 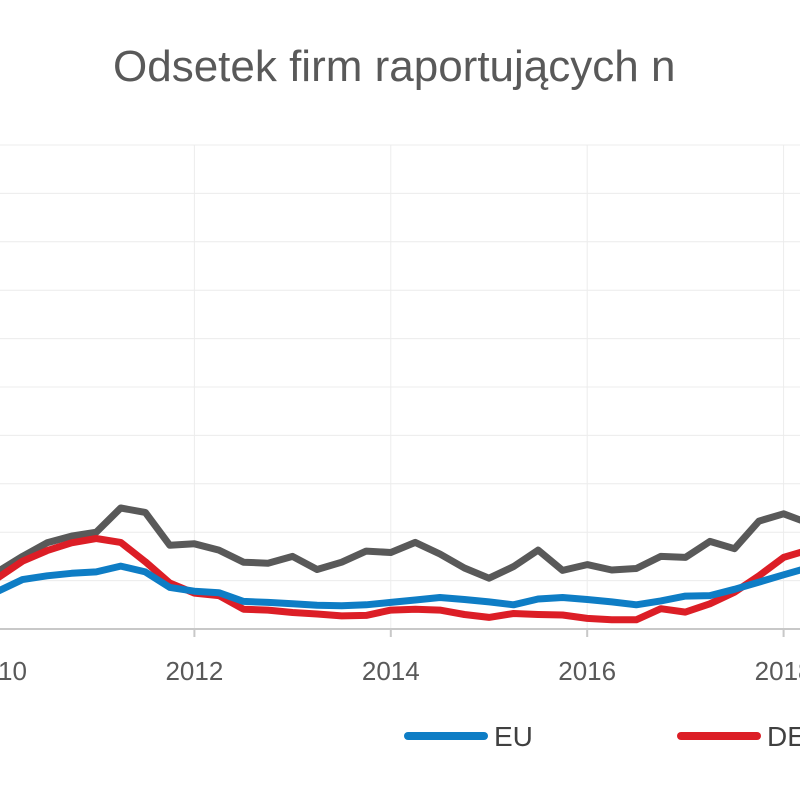 What do you see at coordinates (400, 543) in the screenshot?
I see `series-line-pl` at bounding box center [400, 543].